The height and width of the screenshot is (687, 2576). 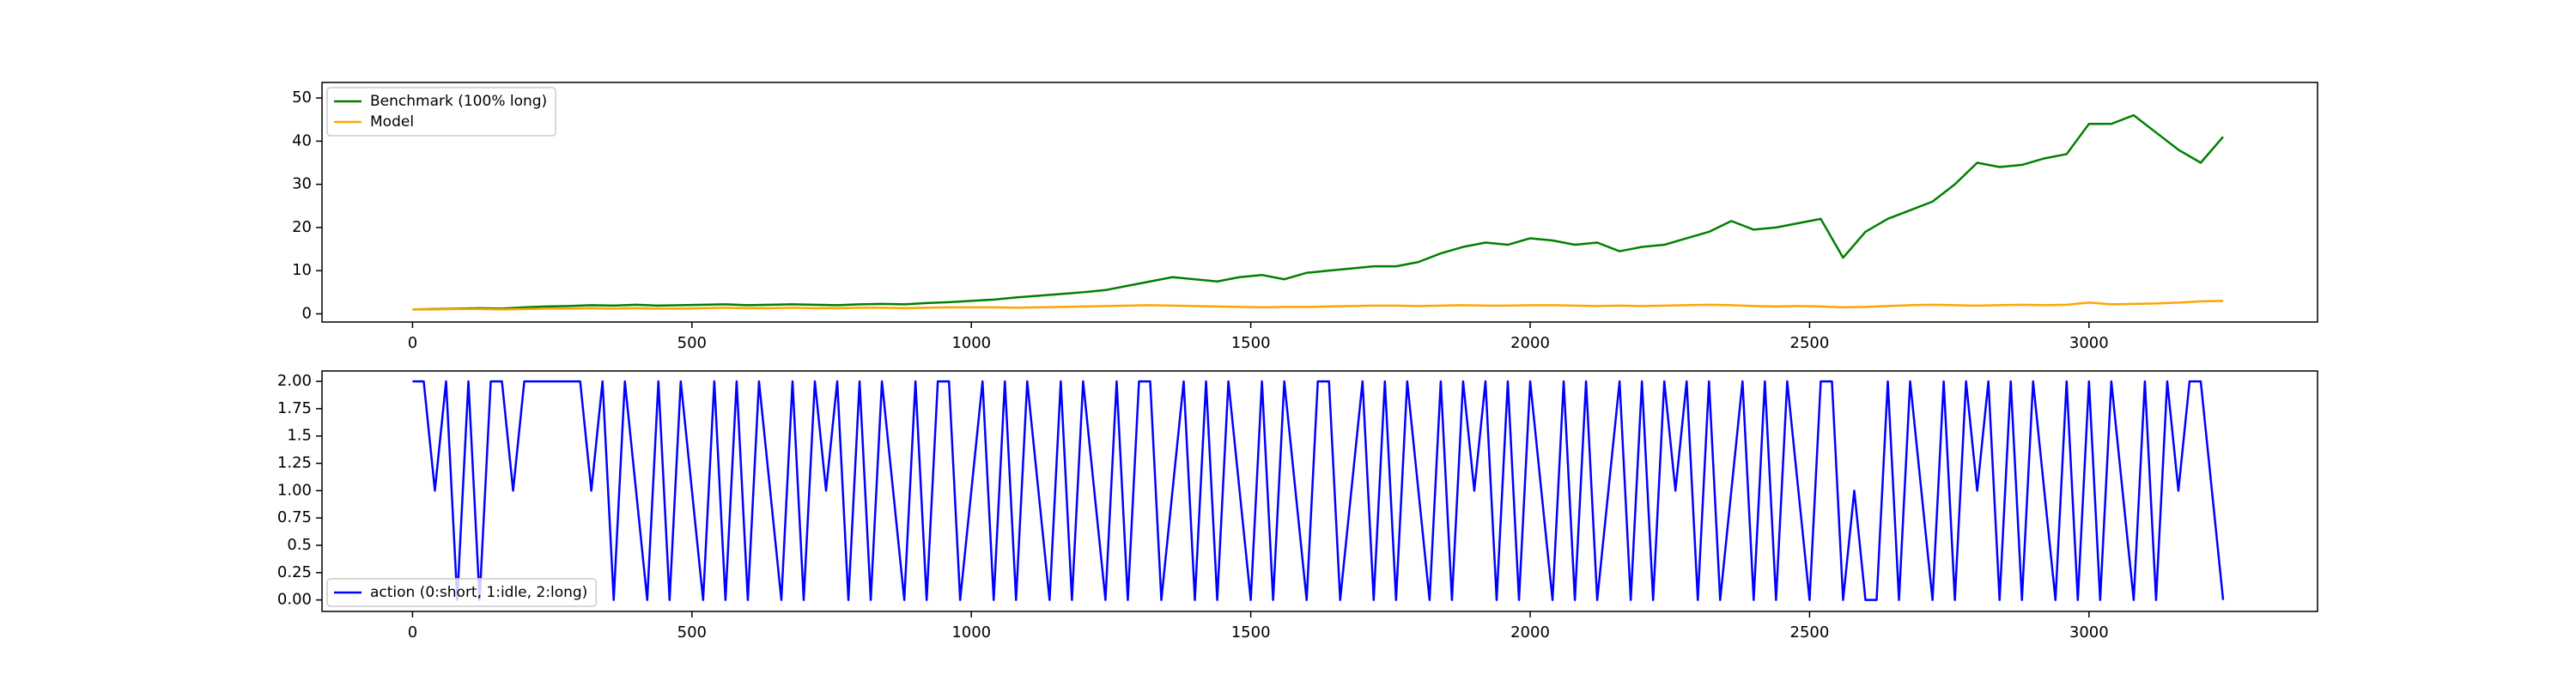 I want to click on y-tick-label: 0.25, so click(x=294, y=572).